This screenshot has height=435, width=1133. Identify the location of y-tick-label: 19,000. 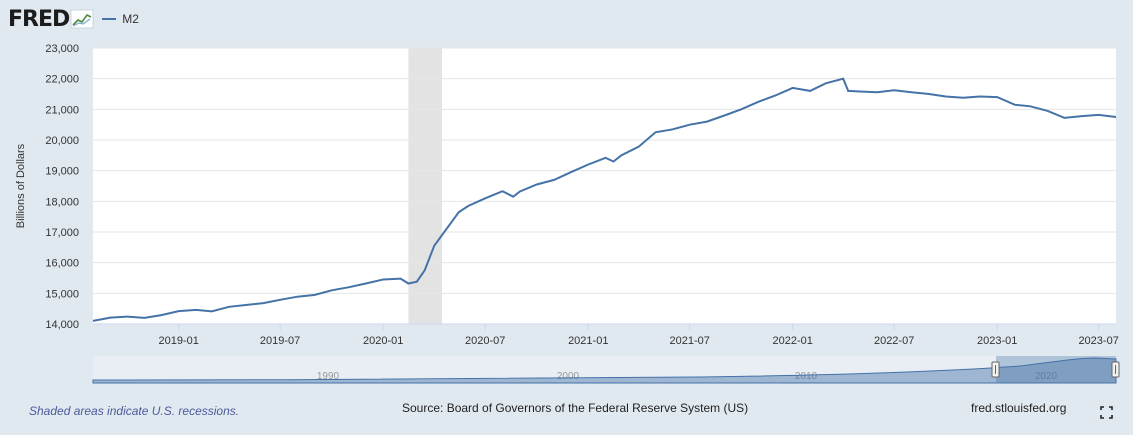
(62, 172).